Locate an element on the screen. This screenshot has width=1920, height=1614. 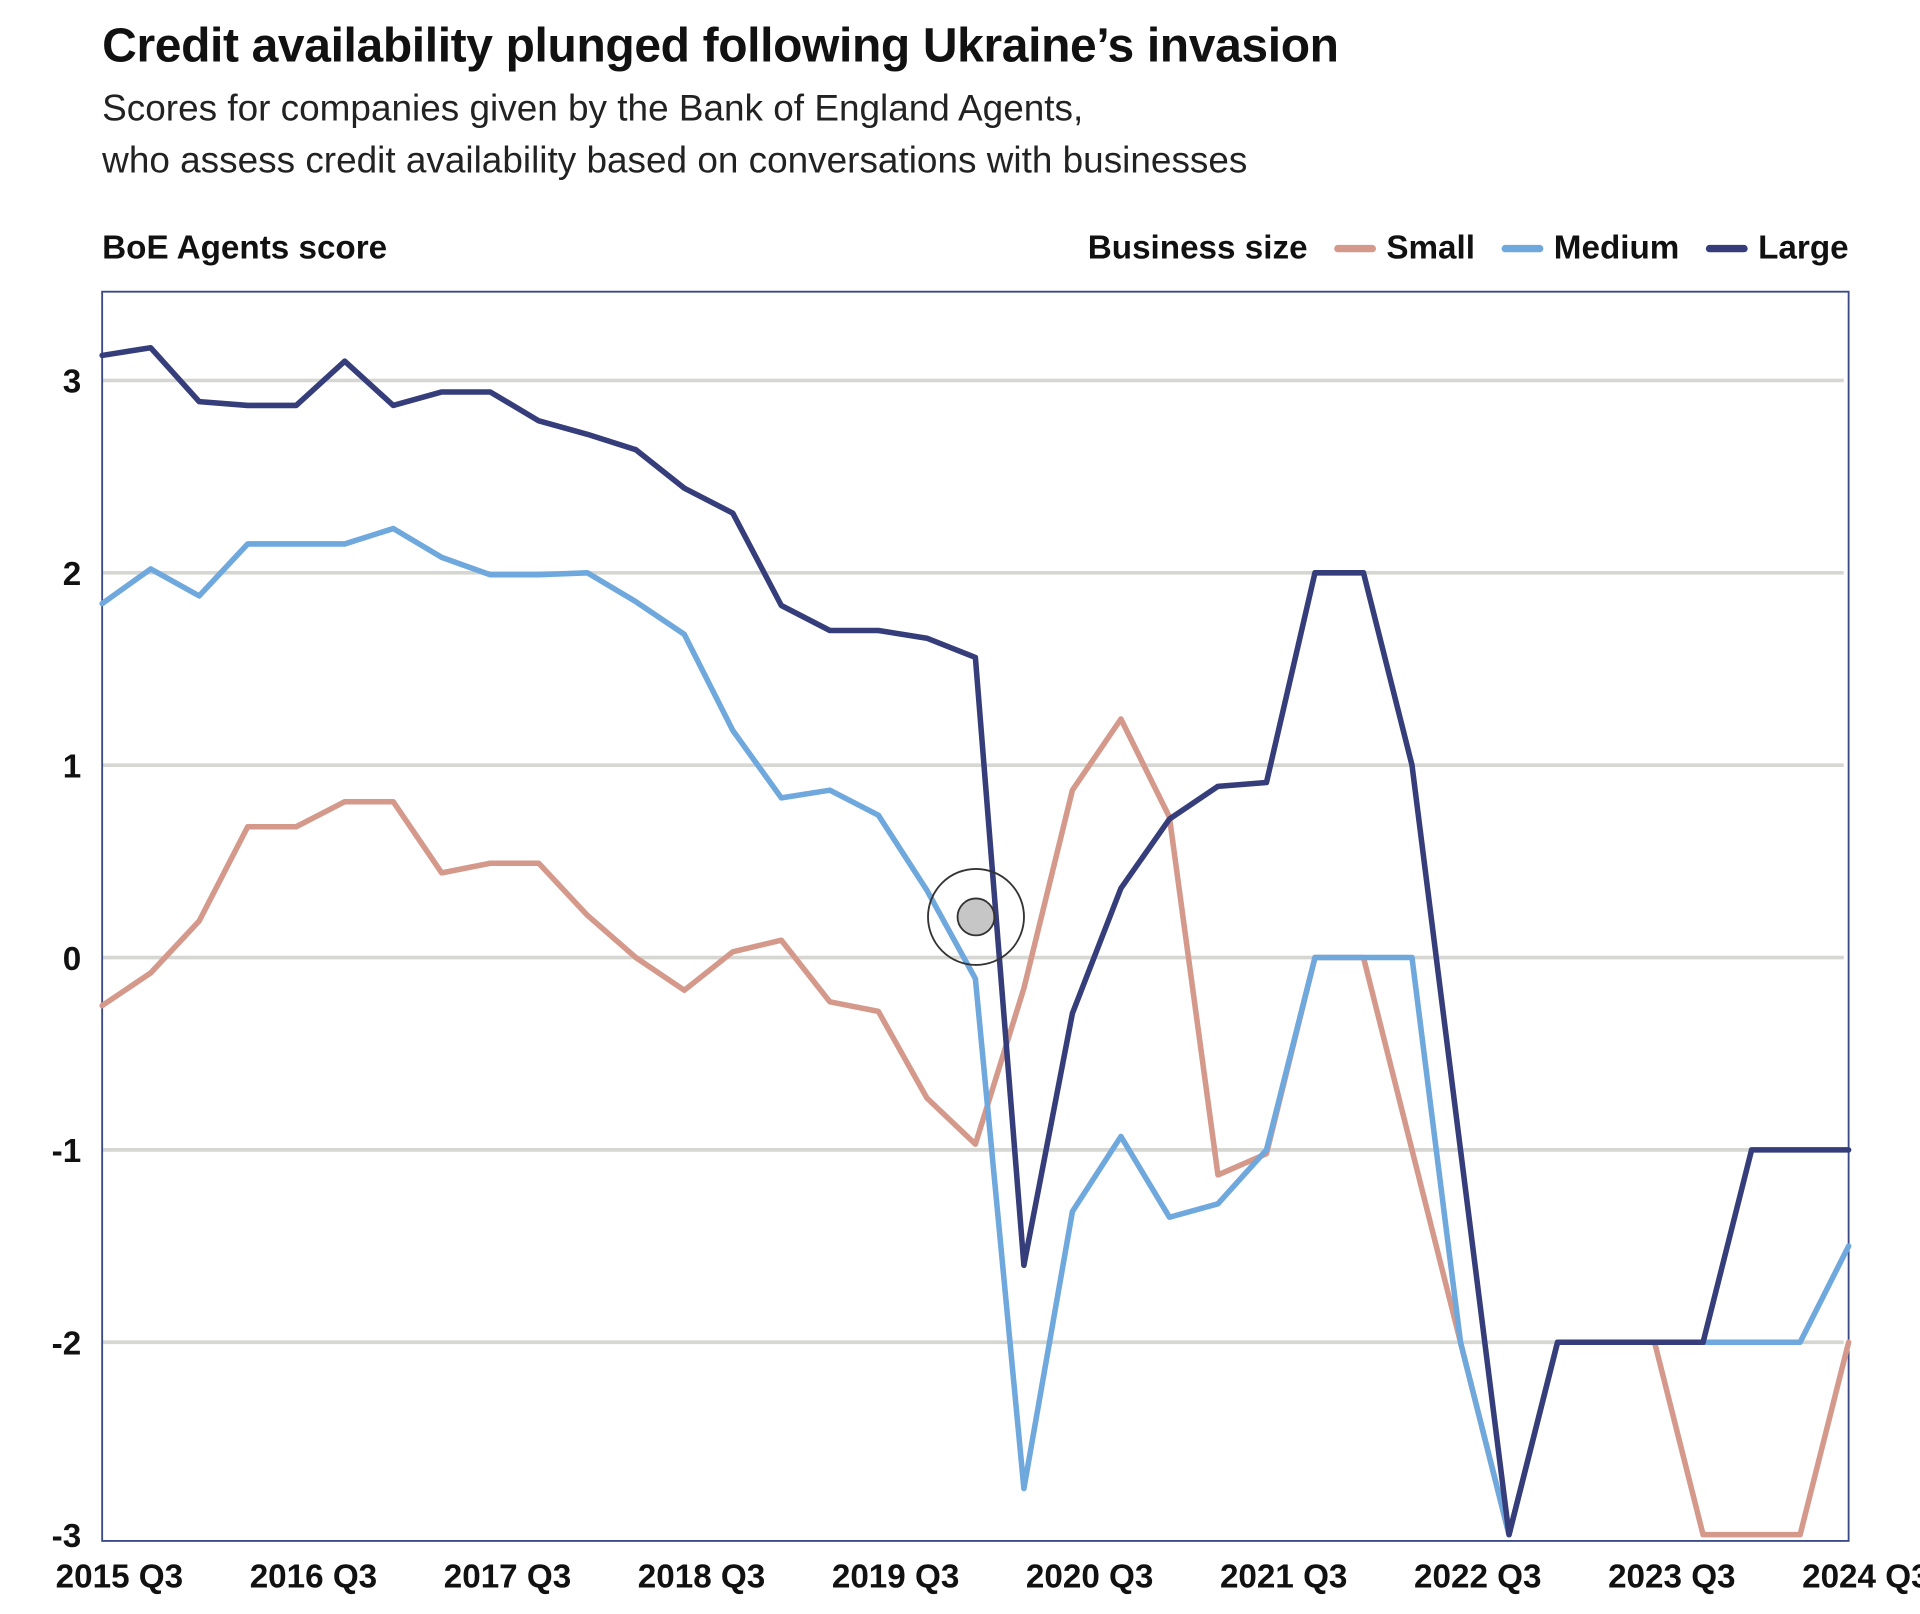
legend-swatch-small is located at coordinates (1355, 248).